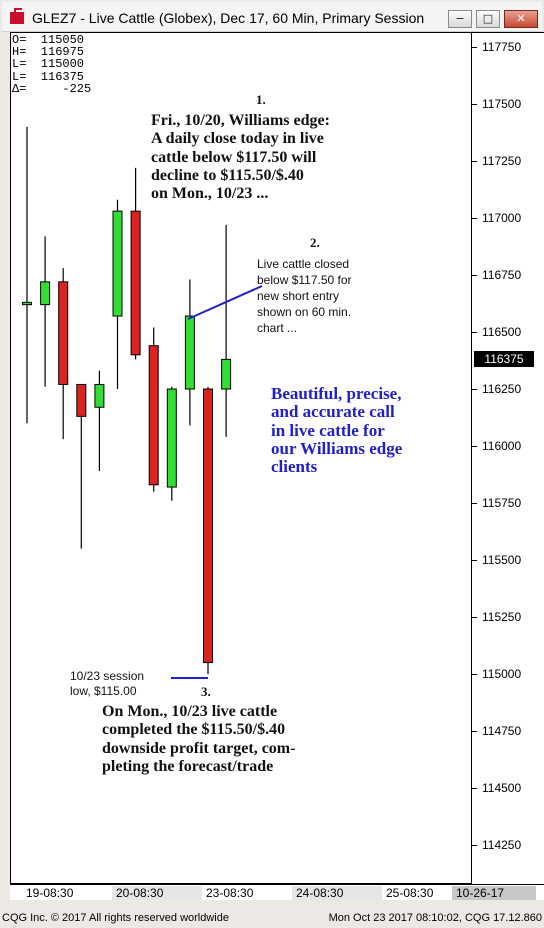 Image resolution: width=544 pixels, height=928 pixels. What do you see at coordinates (294, 467) in the screenshot?
I see `callout-line: clients` at bounding box center [294, 467].